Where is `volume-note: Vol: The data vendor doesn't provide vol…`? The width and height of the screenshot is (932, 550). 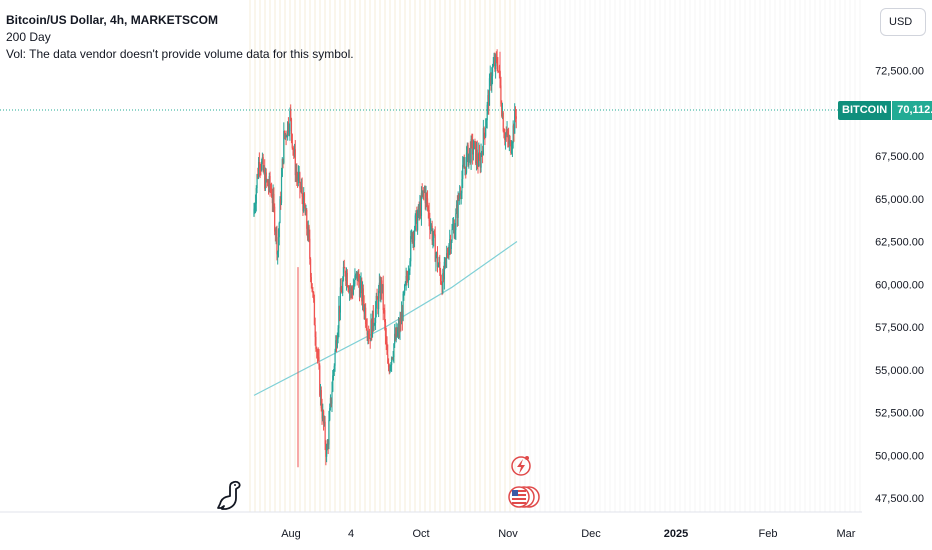
volume-note: Vol: The data vendor doesn't provide vol… is located at coordinates (180, 54).